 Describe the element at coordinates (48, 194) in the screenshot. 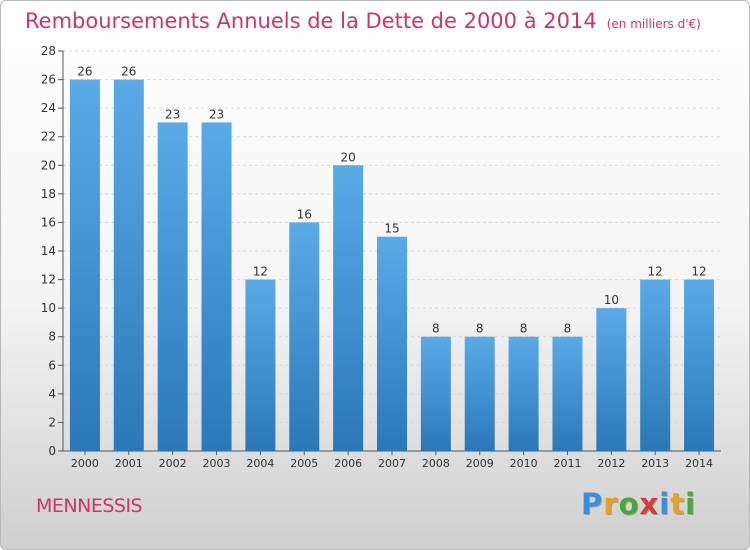

I see `y-tick-label: 18` at that location.